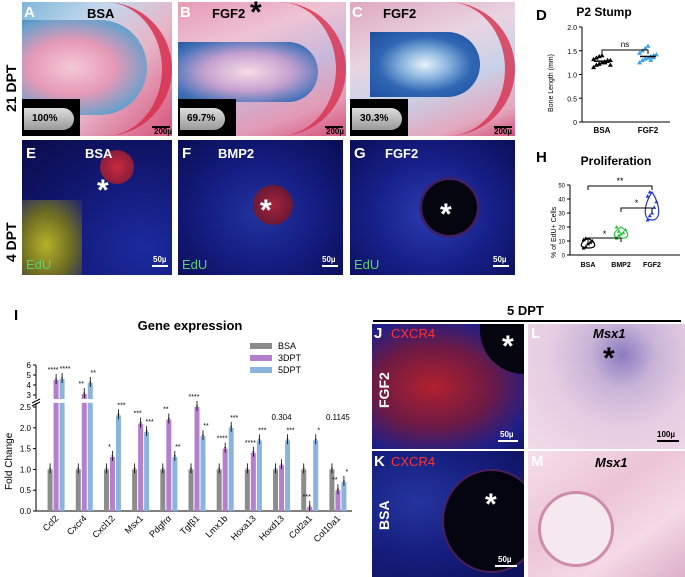  Describe the element at coordinates (160, 259) in the screenshot. I see `panel-e-scale-label: 50µ` at that location.